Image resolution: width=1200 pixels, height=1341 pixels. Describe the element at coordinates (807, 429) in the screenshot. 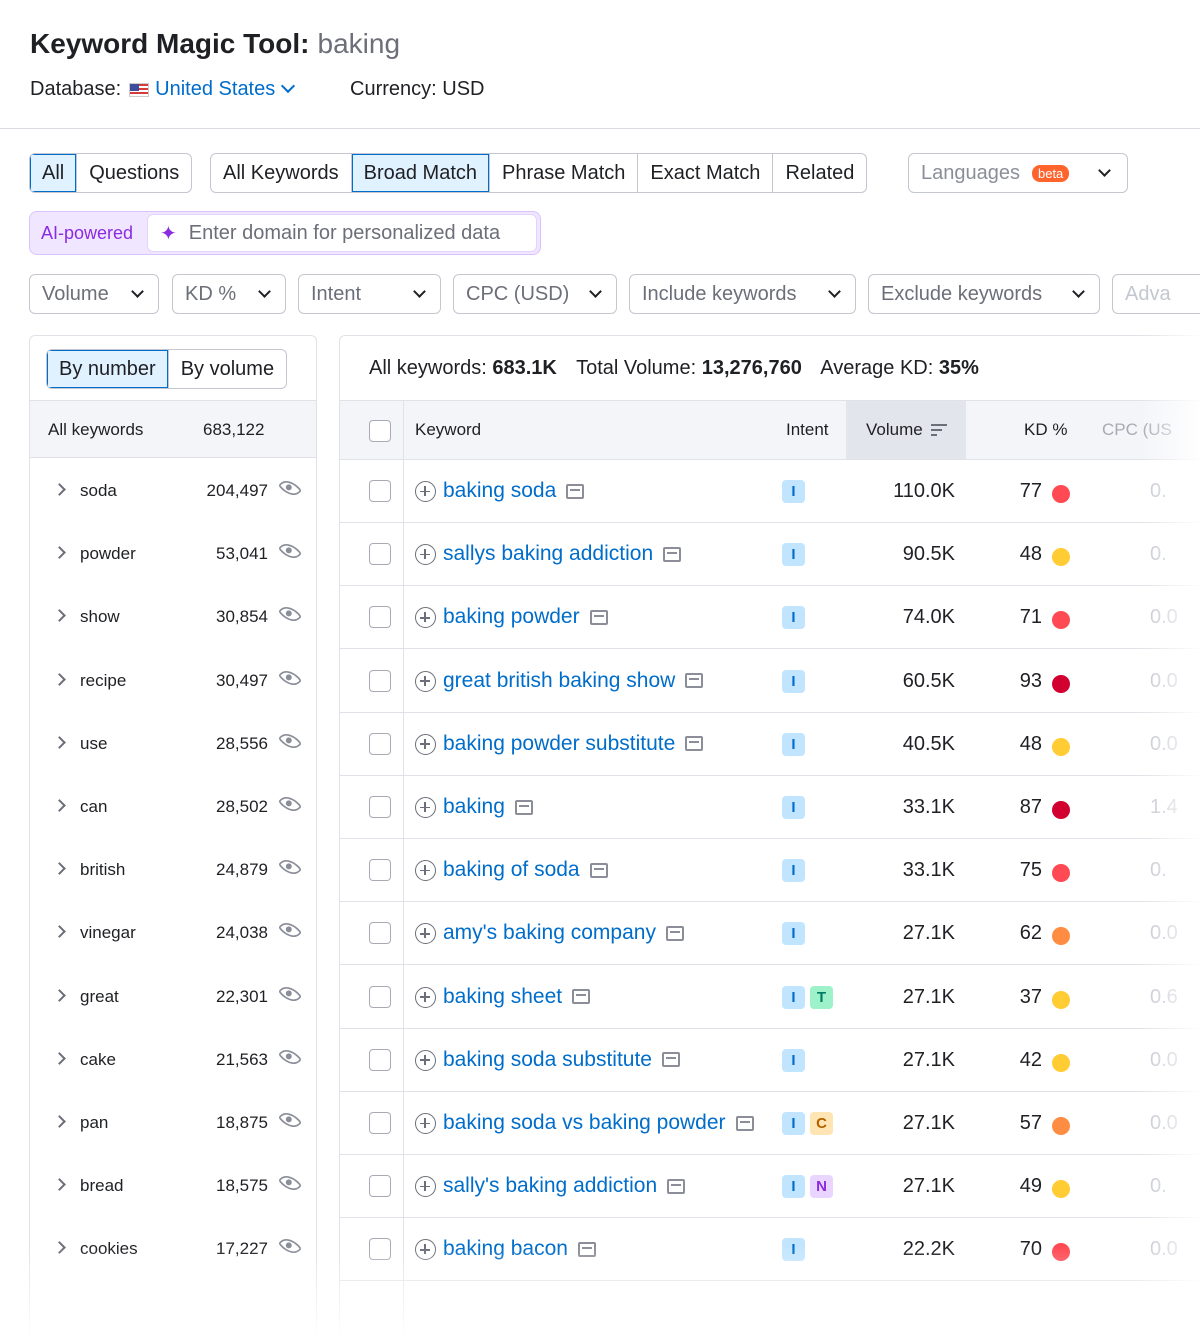

I see `intent-column-header: Intent` at that location.